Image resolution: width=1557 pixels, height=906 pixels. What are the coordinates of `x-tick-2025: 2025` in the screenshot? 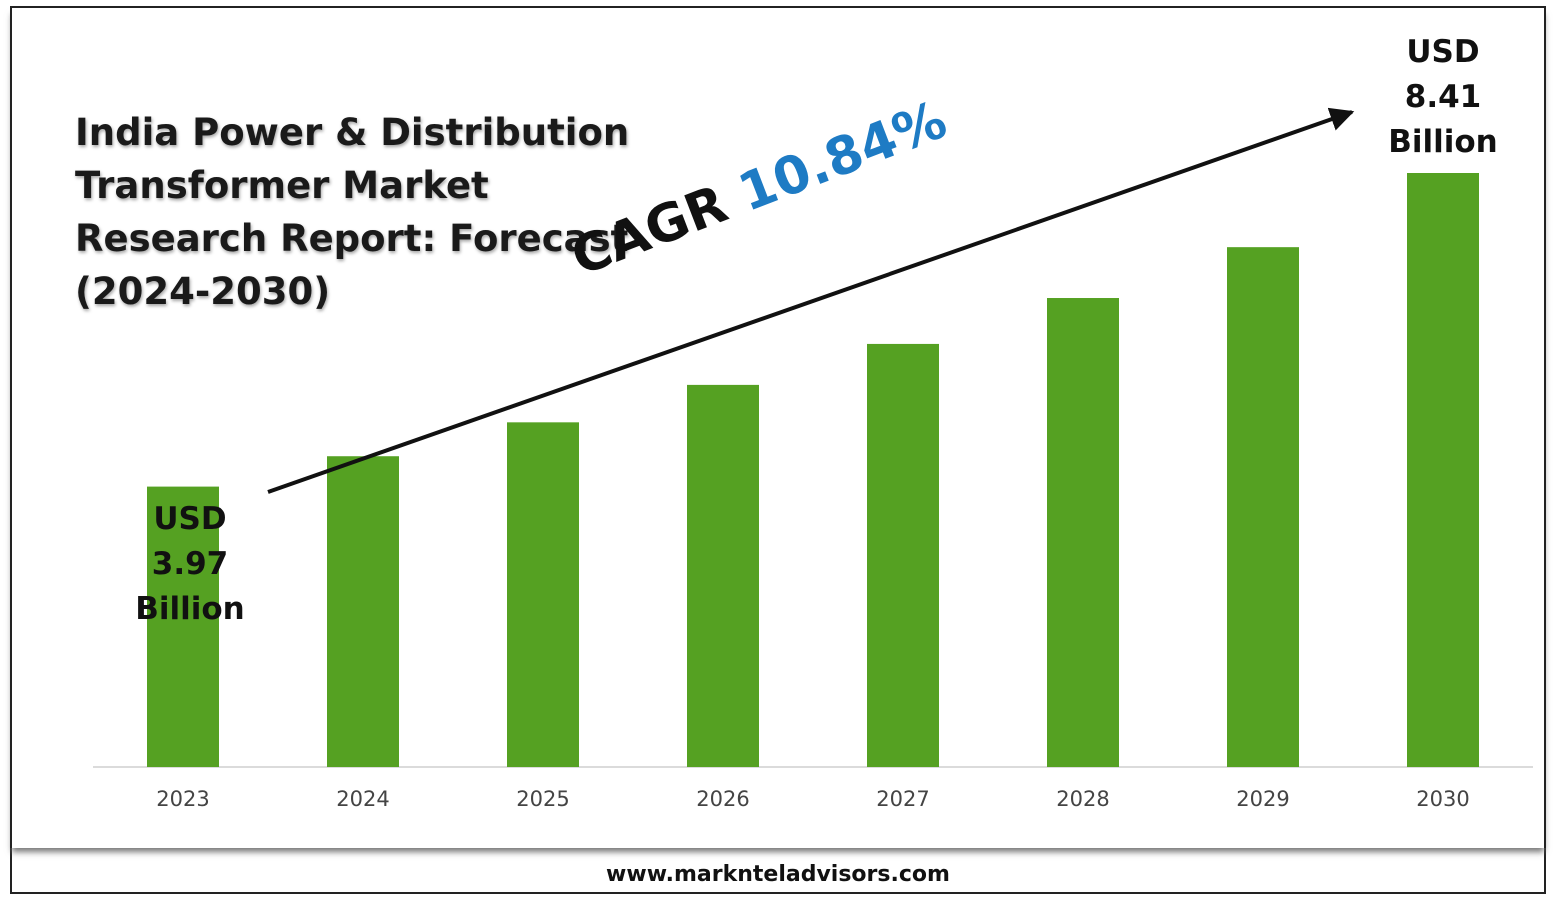 It's located at (542, 799).